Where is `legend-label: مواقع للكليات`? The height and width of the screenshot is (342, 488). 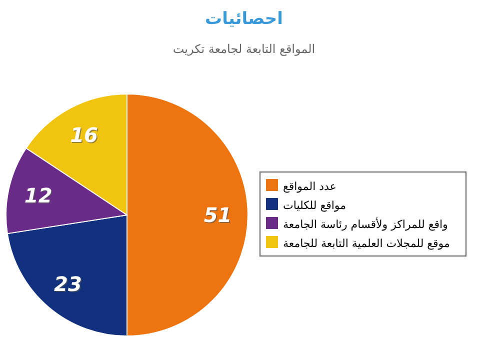 legend-label: مواقع للكليات is located at coordinates (314, 205).